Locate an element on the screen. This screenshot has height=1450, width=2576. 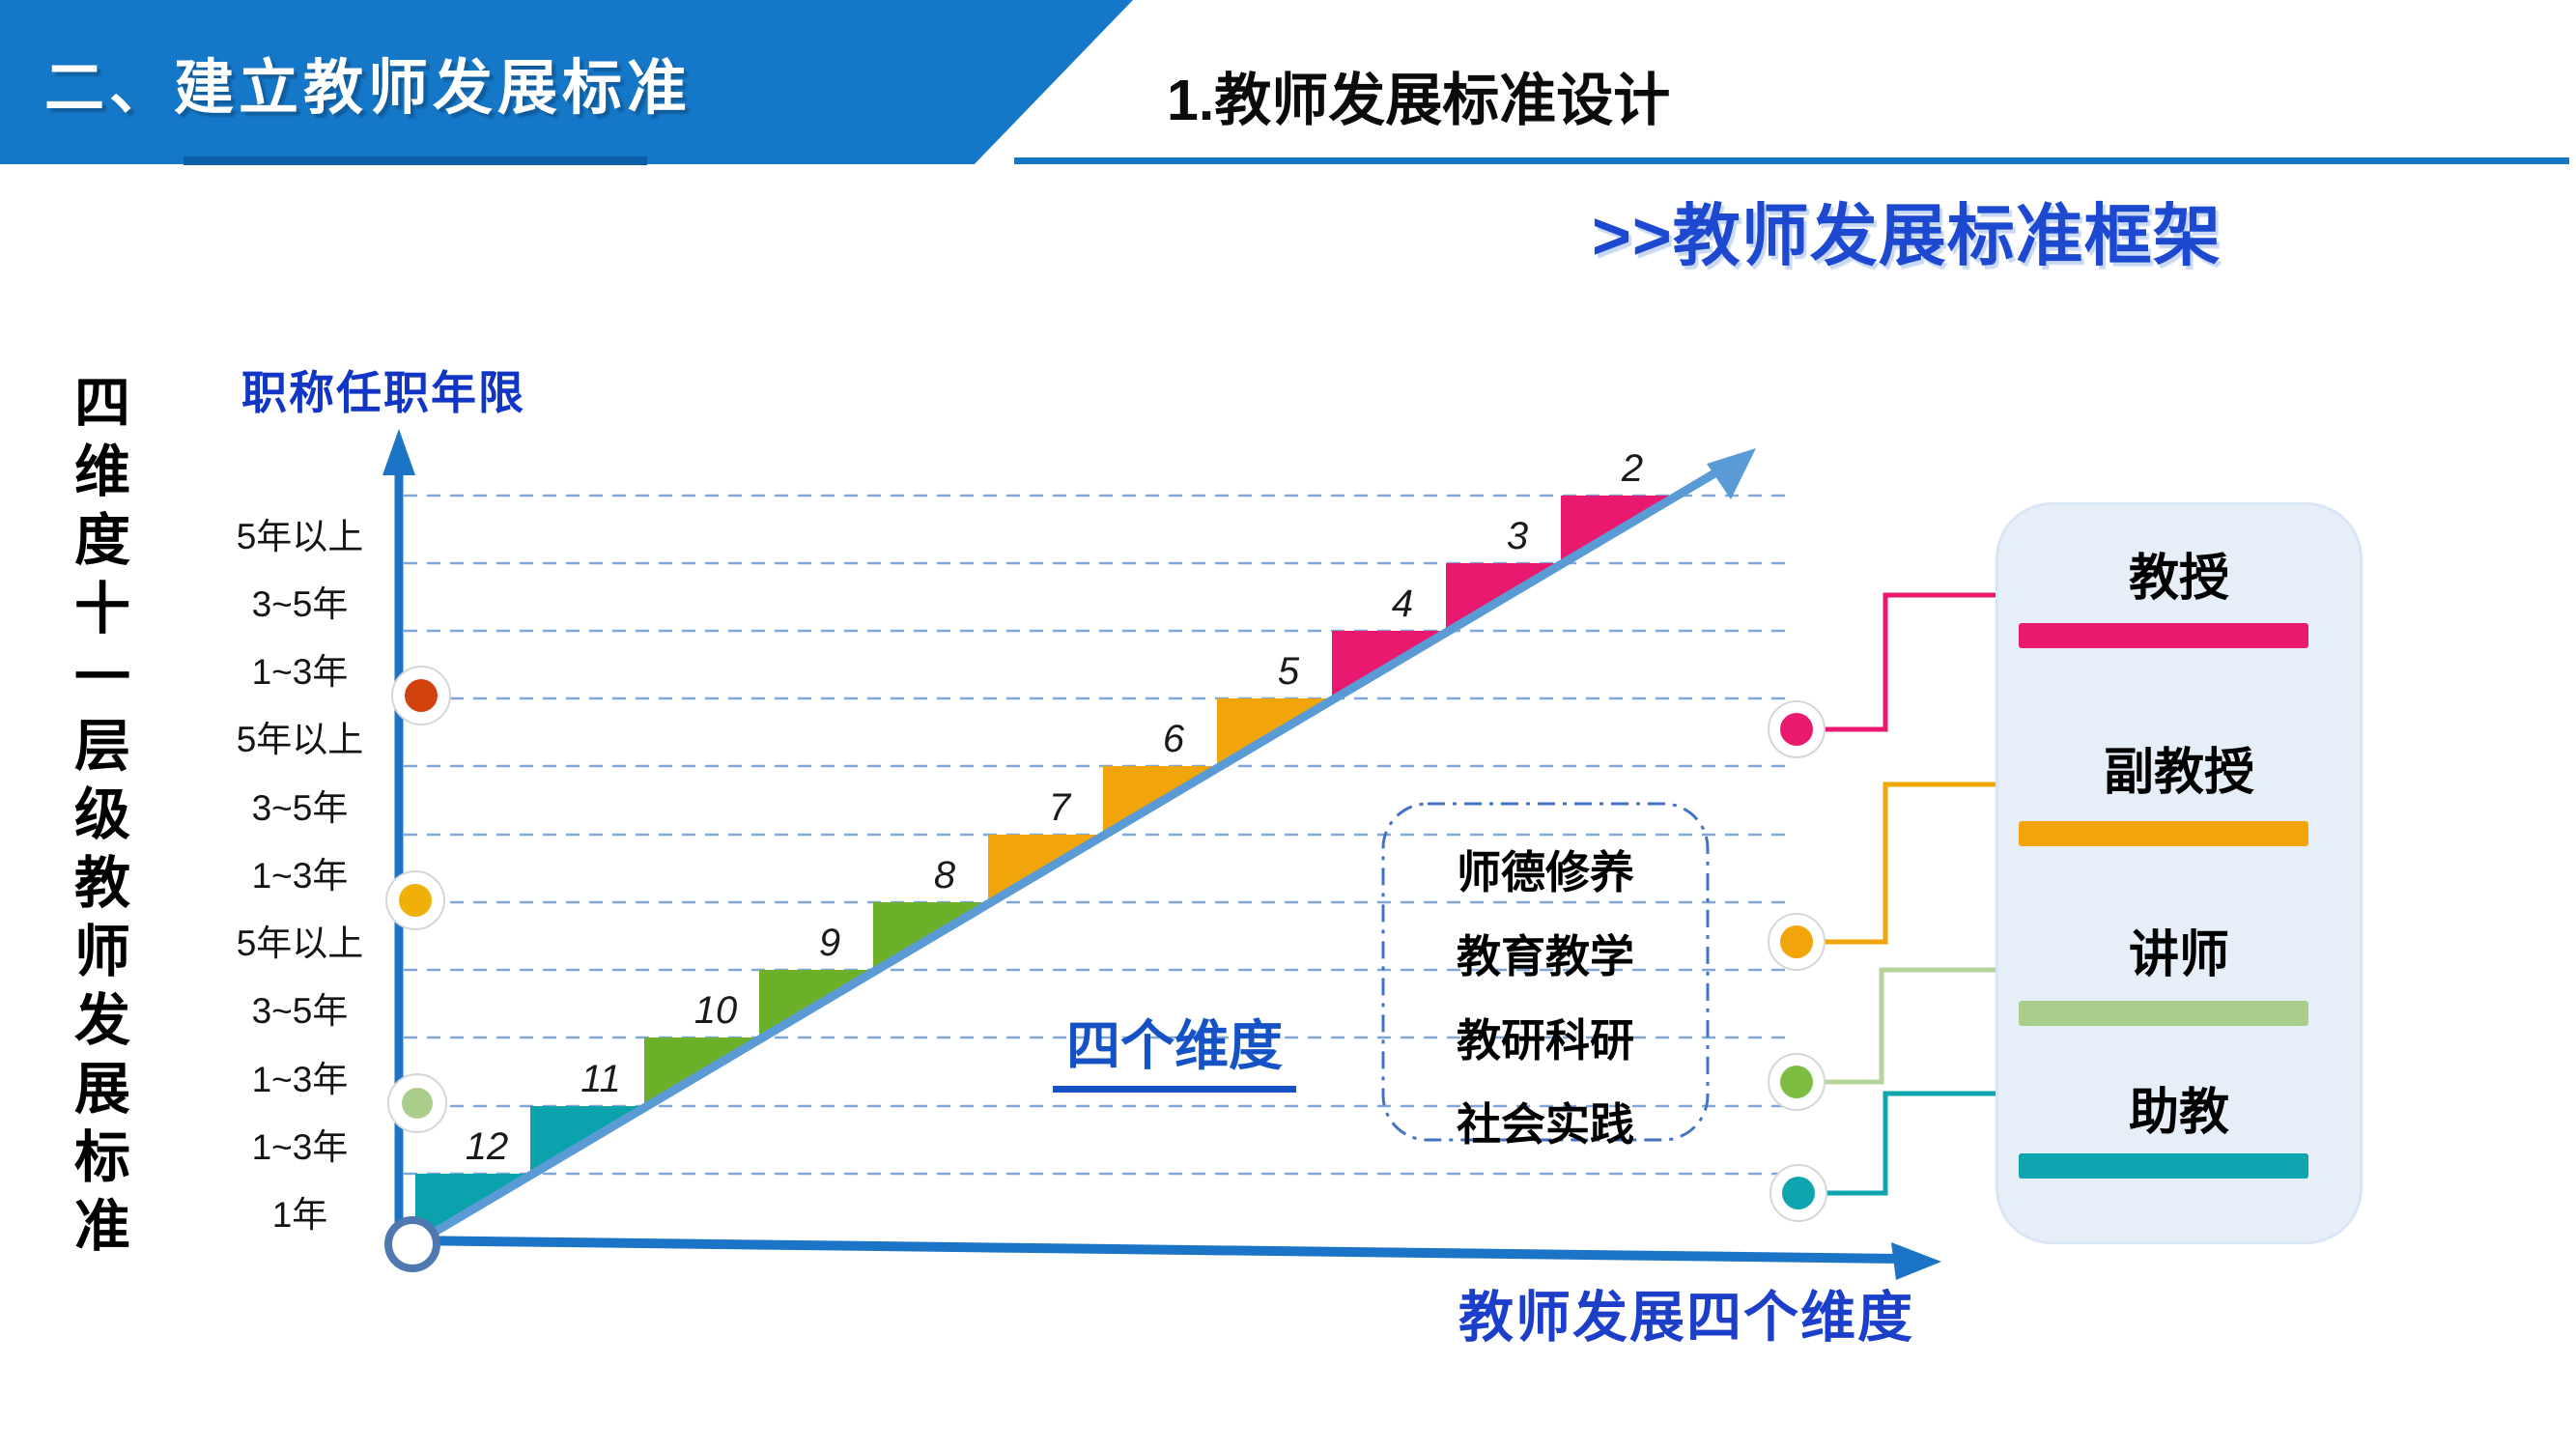
axis-markers is located at coordinates (418, 900).